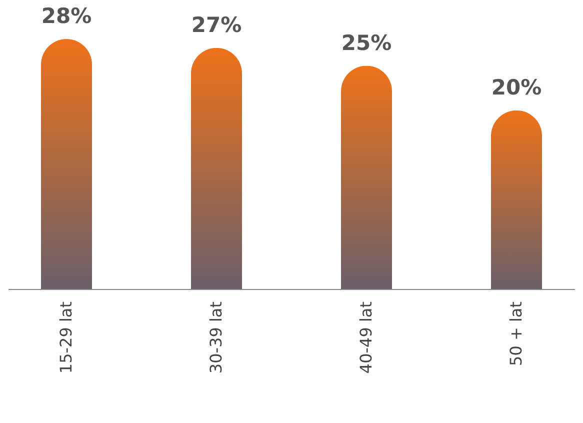 This screenshot has width=583, height=423. I want to click on data-label: 28%, so click(66, 16).